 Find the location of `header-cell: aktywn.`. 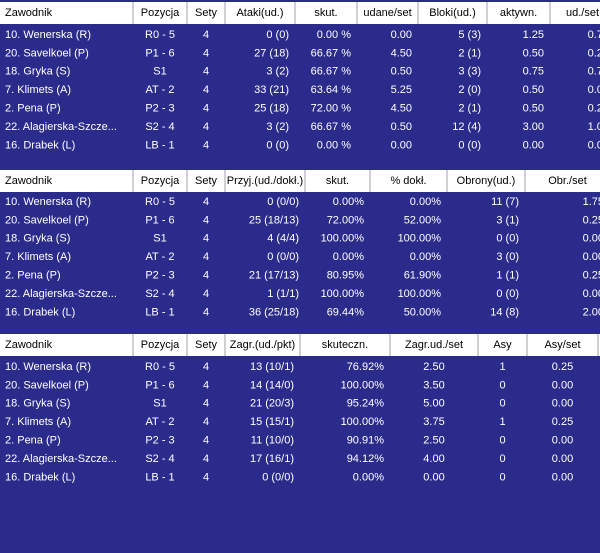

header-cell: aktywn. is located at coordinates (518, 13).